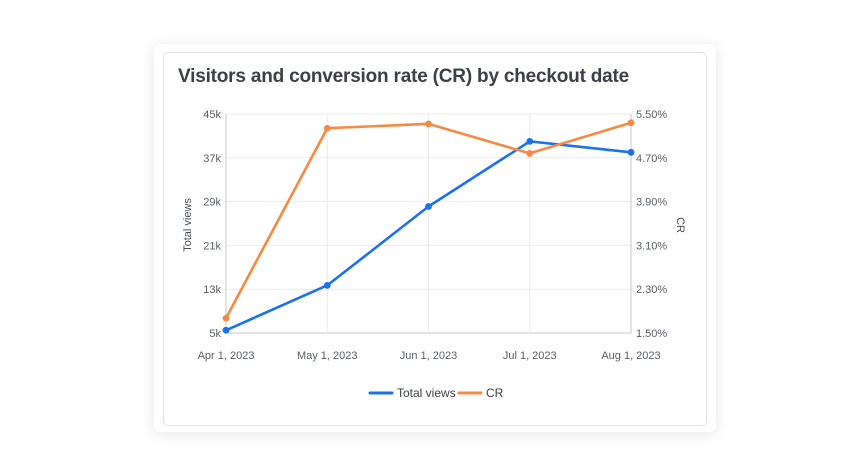 The image size is (867, 468). I want to click on x-tick-label: Jun 1, 2023, so click(429, 356).